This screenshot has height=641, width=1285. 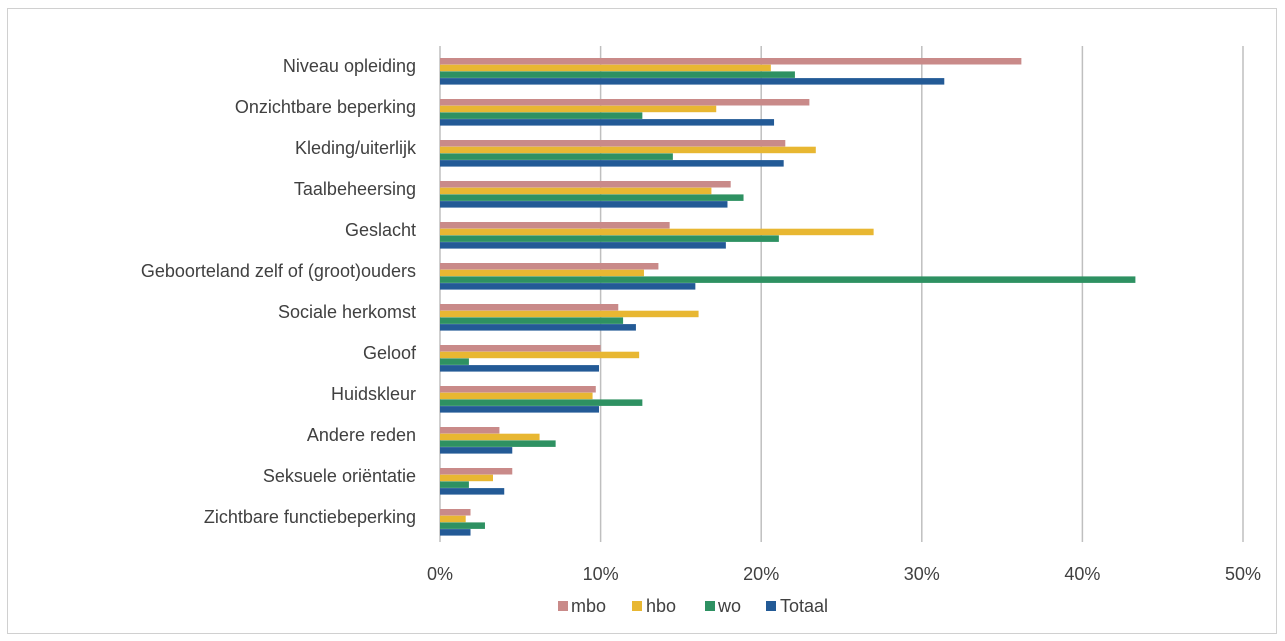 What do you see at coordinates (361, 435) in the screenshot?
I see `category-label: Andere reden` at bounding box center [361, 435].